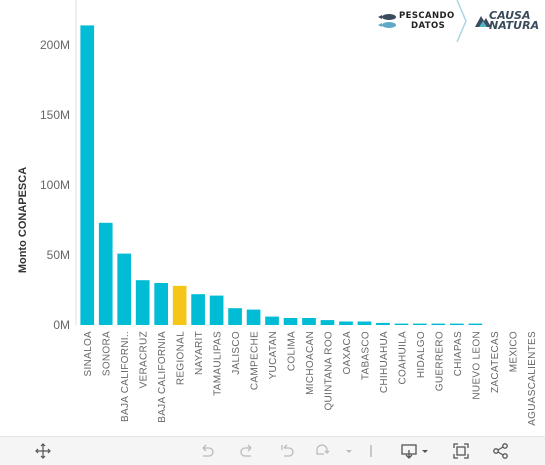  Describe the element at coordinates (514, 25) in the screenshot. I see `natura-text: NATURA` at that location.